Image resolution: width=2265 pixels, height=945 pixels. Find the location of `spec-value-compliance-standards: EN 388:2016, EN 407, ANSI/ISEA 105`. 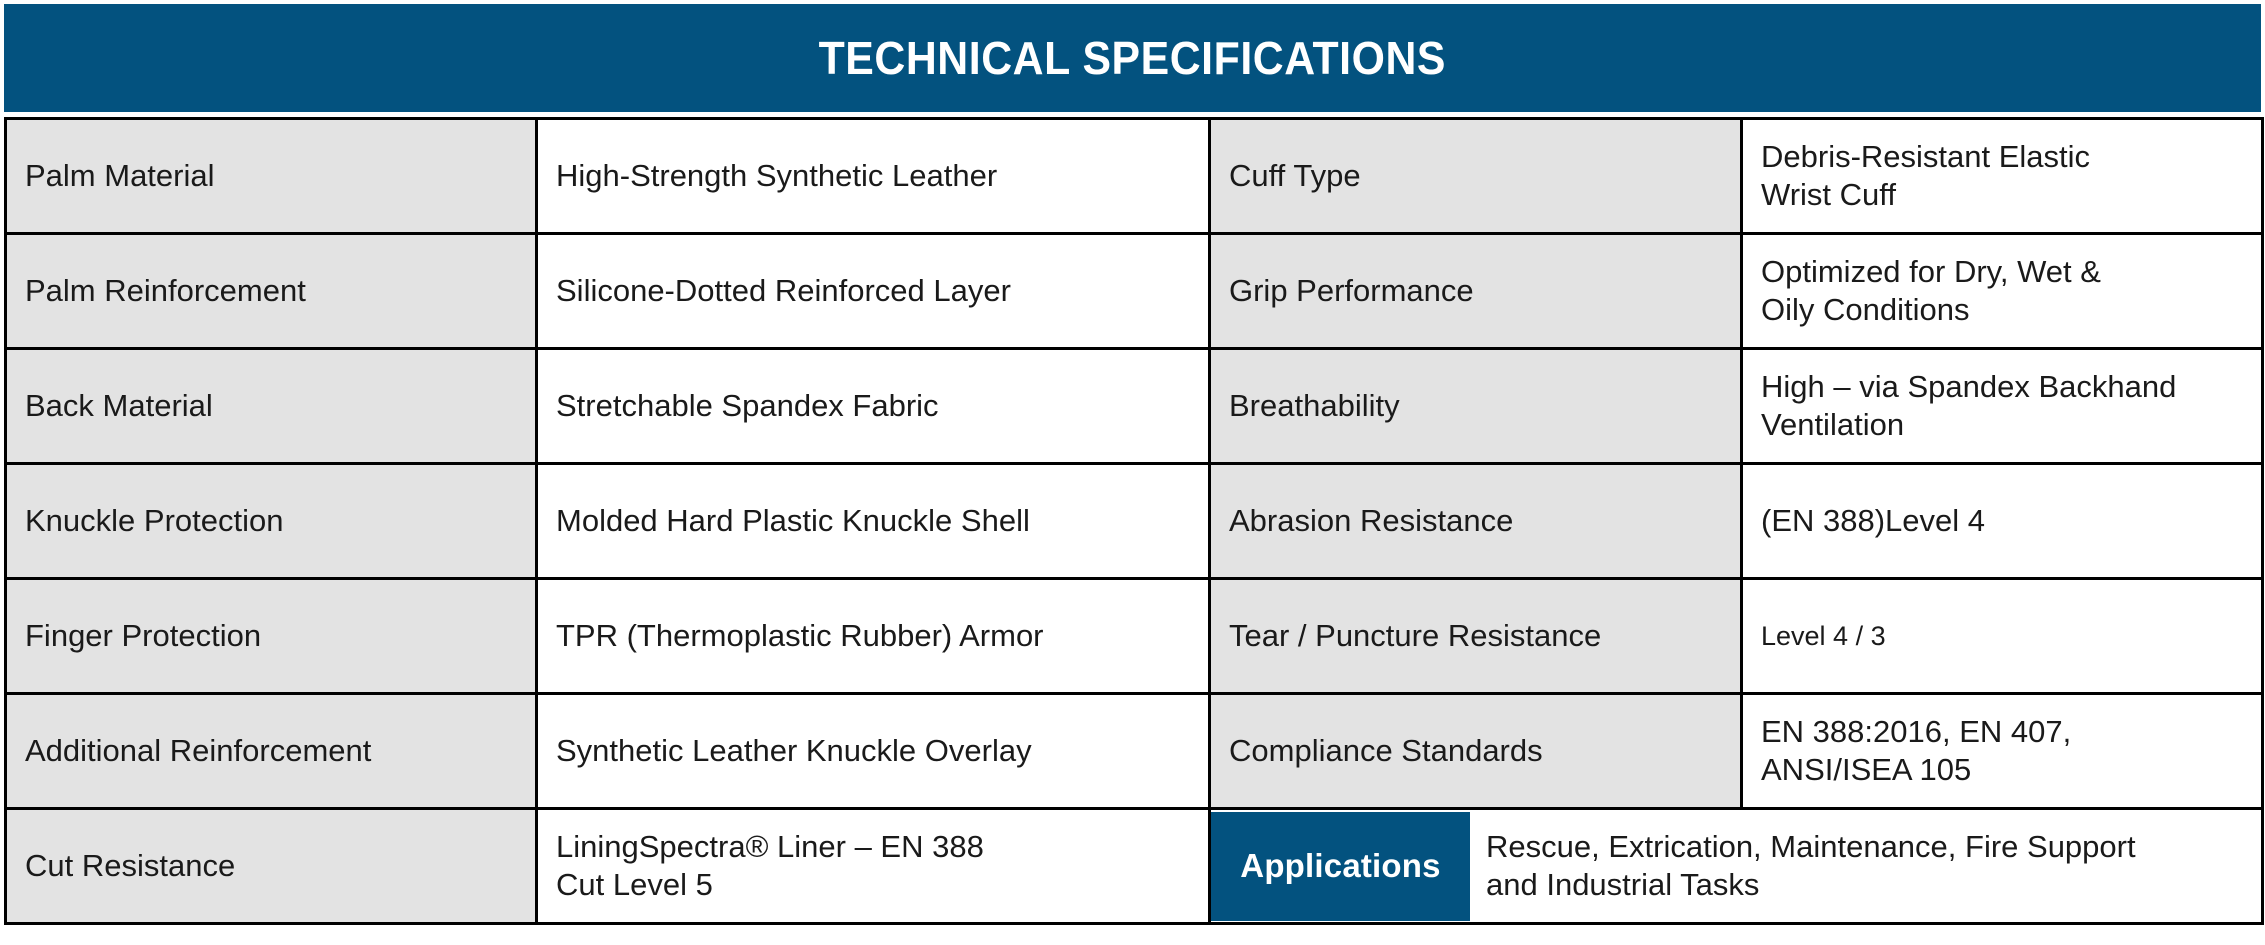

spec-value-compliance-standards: EN 388:2016, EN 407, ANSI/ISEA 105 is located at coordinates (2002, 751).